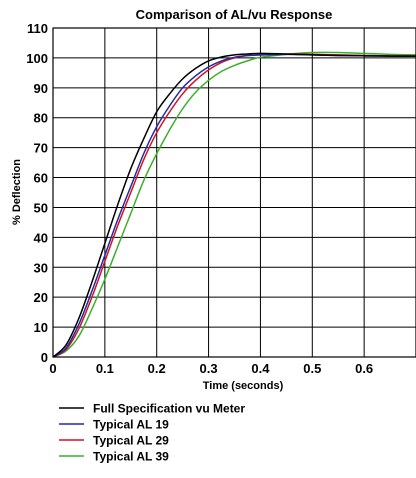  Describe the element at coordinates (364, 368) in the screenshot. I see `x-tick-label: 0.6` at that location.